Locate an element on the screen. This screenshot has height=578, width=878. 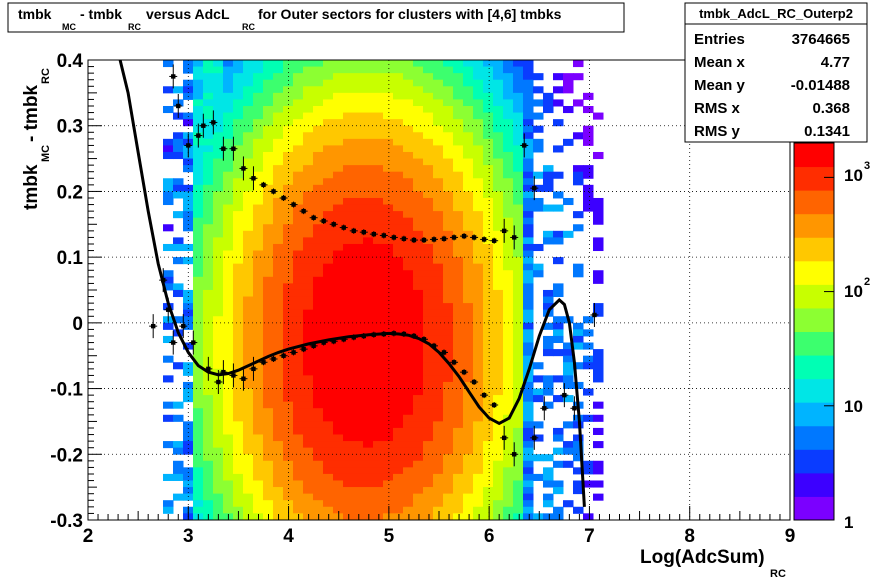
title-part-3: versus AdcL is located at coordinates (188, 14).